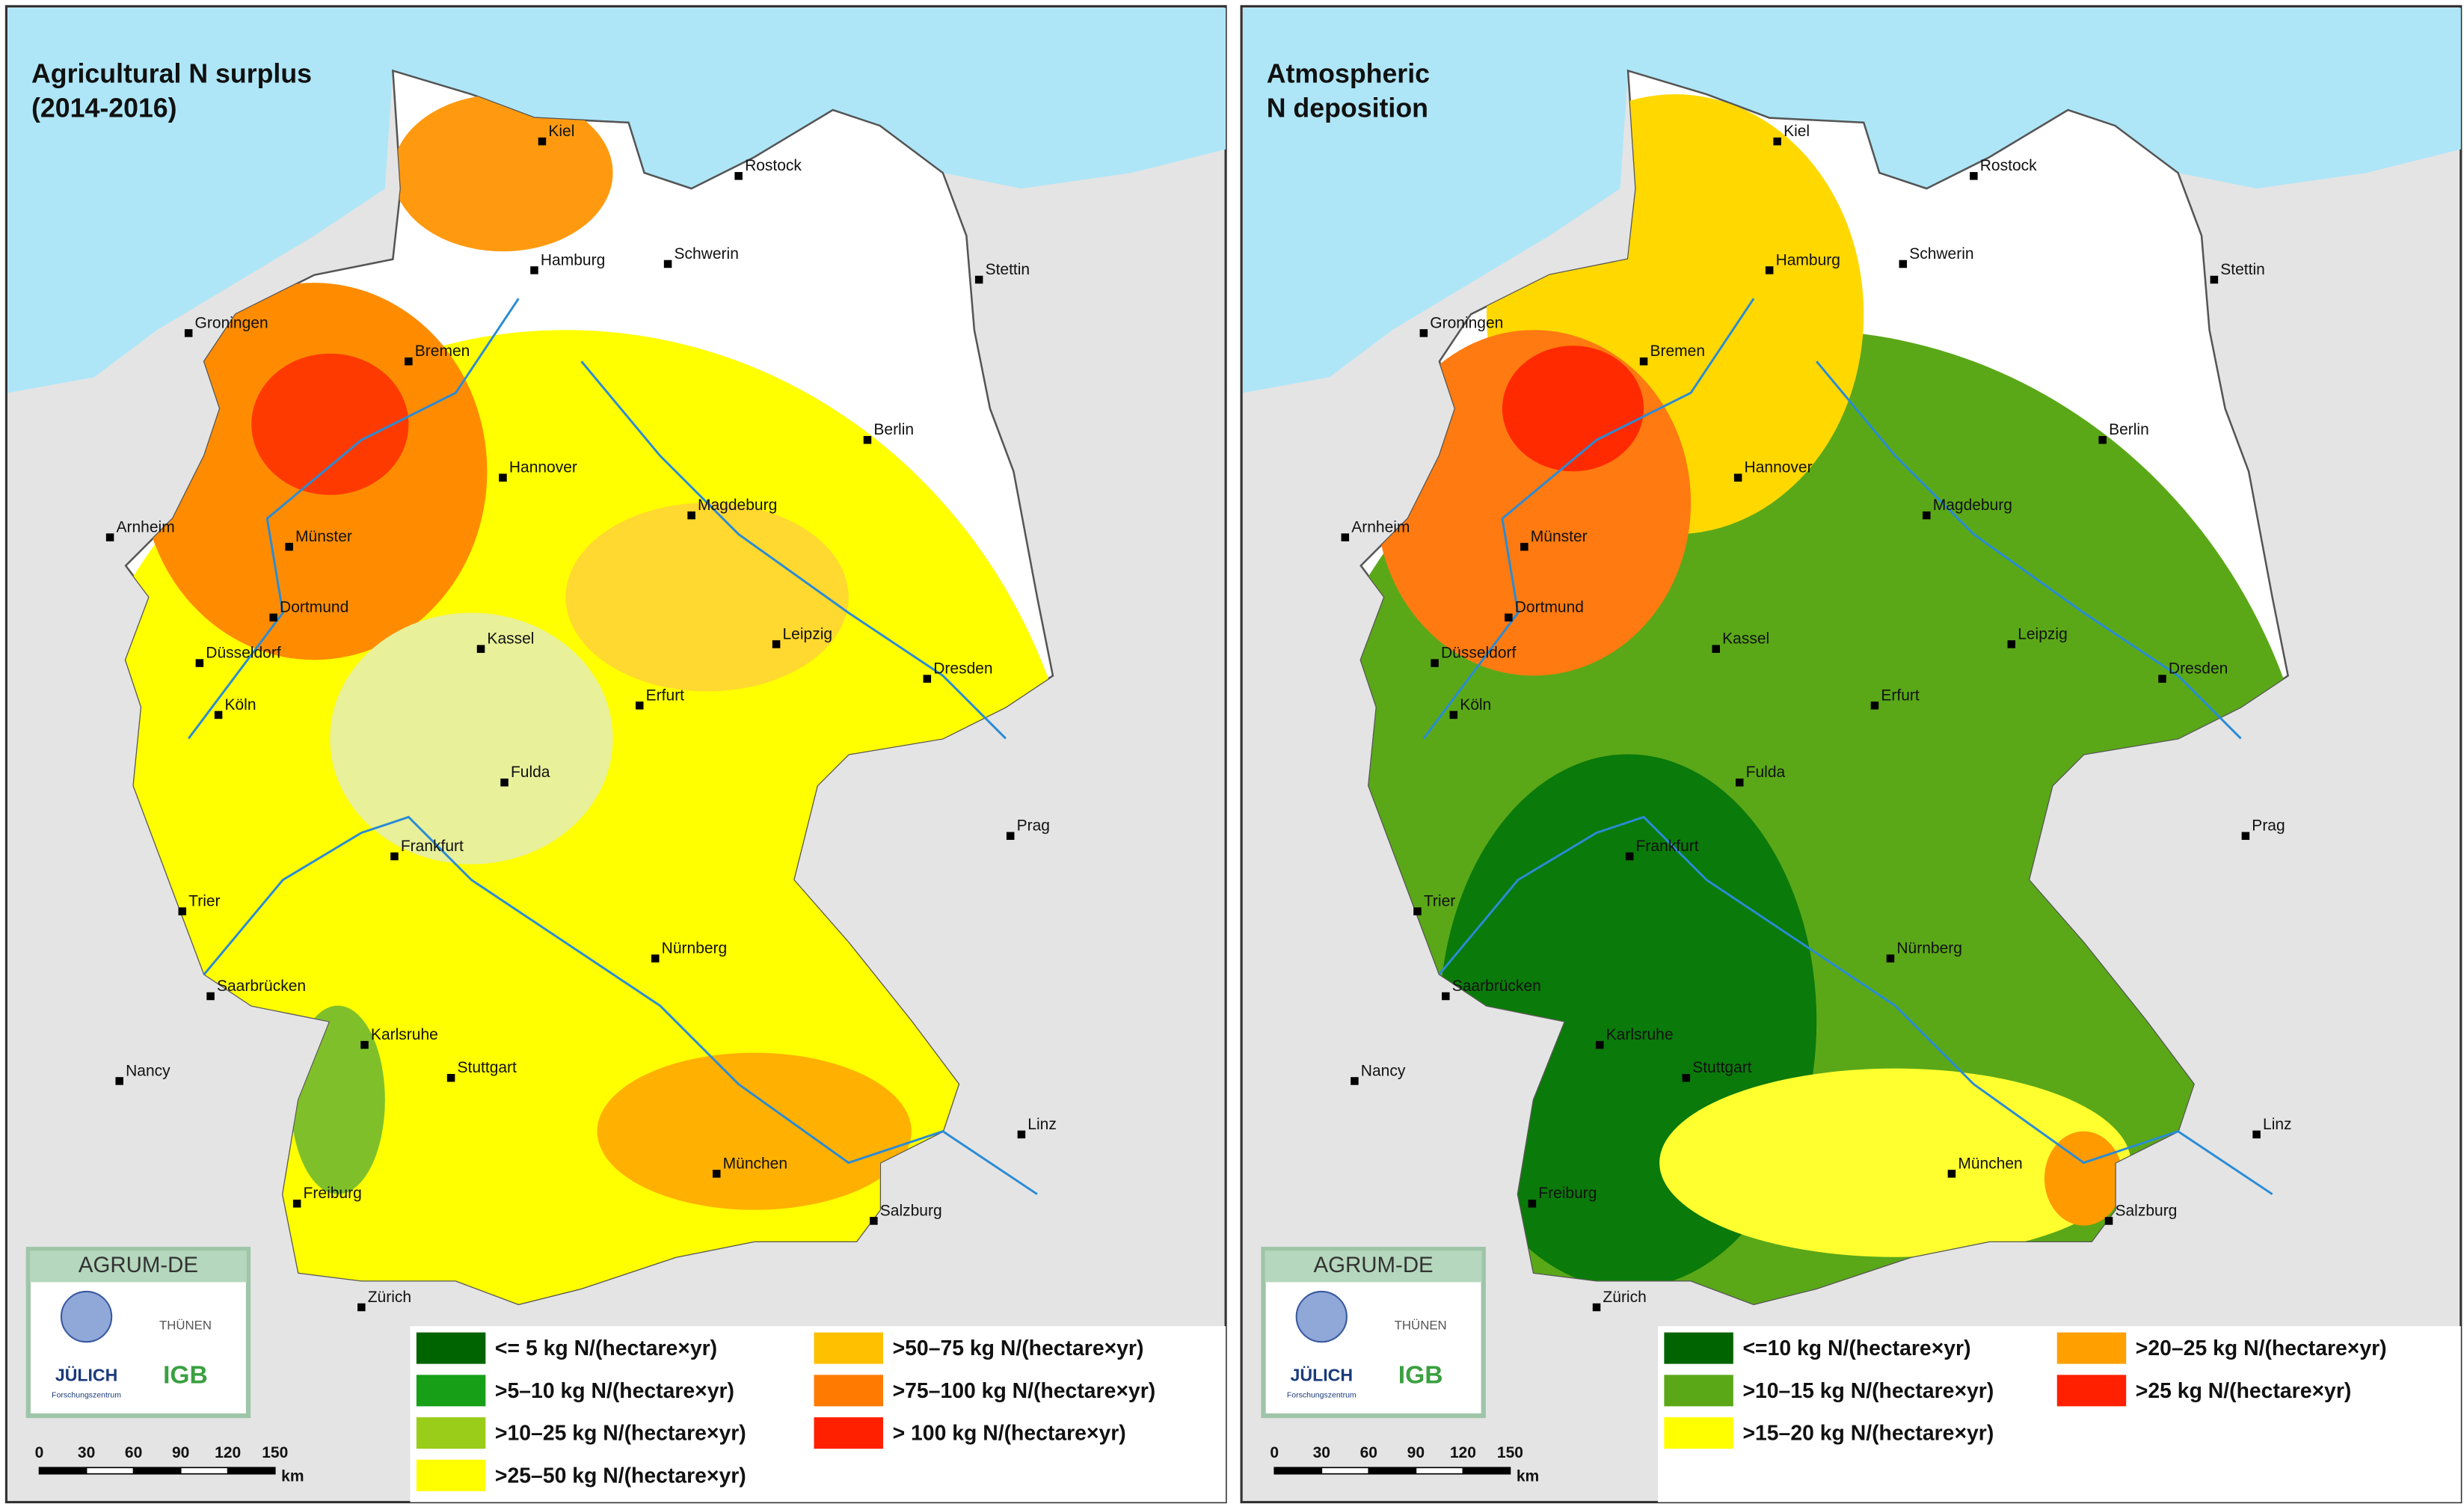  Describe the element at coordinates (104, 108) in the screenshot. I see `map-title: (2014-2016)` at that location.